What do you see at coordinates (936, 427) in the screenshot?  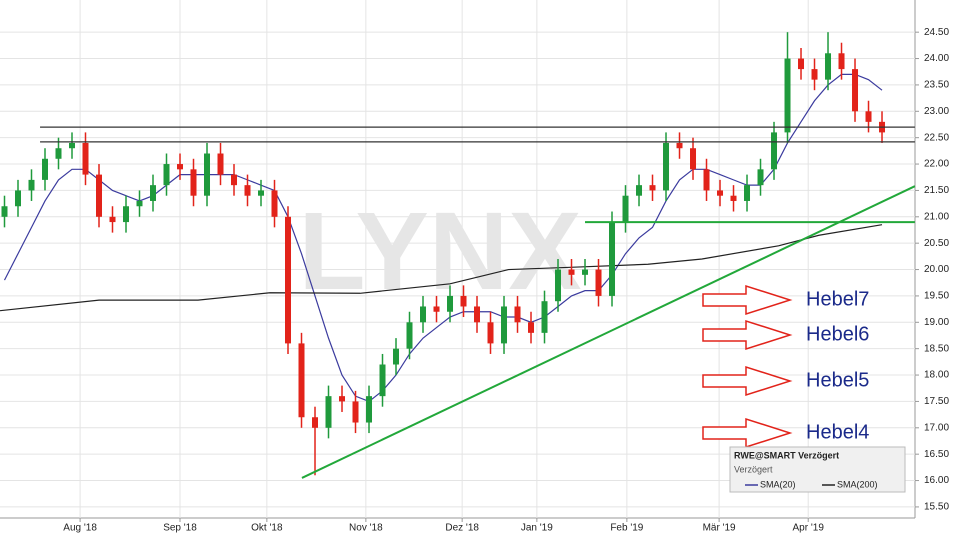 I see `y-tick-label: 17.00` at bounding box center [936, 427].